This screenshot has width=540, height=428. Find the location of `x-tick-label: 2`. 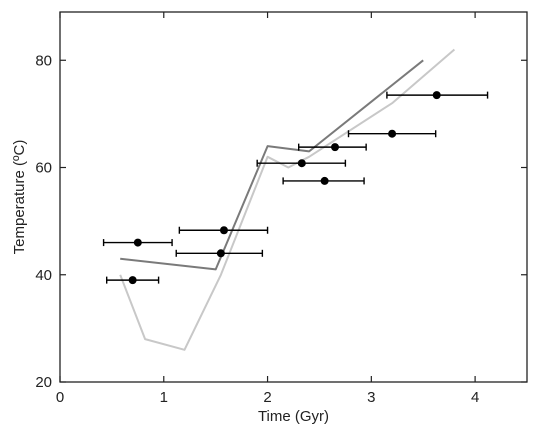

x-tick-label: 2 is located at coordinates (267, 397).